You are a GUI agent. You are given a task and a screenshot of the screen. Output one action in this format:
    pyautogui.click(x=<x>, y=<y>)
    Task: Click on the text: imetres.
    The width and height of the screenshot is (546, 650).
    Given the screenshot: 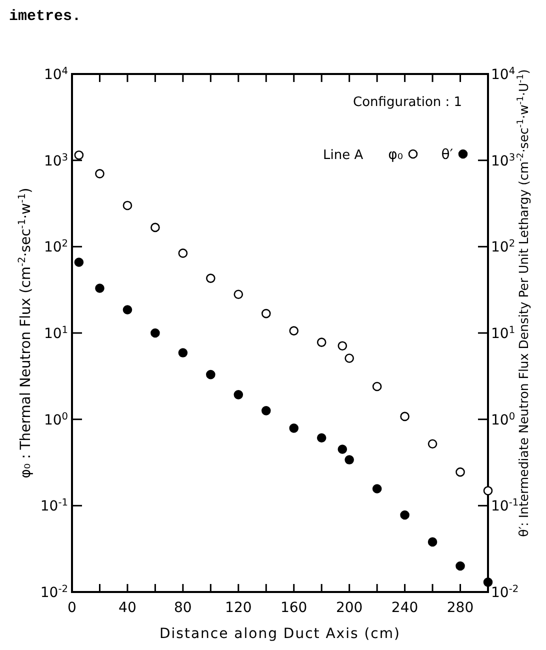 What is the action you would take?
    pyautogui.click(x=45, y=16)
    